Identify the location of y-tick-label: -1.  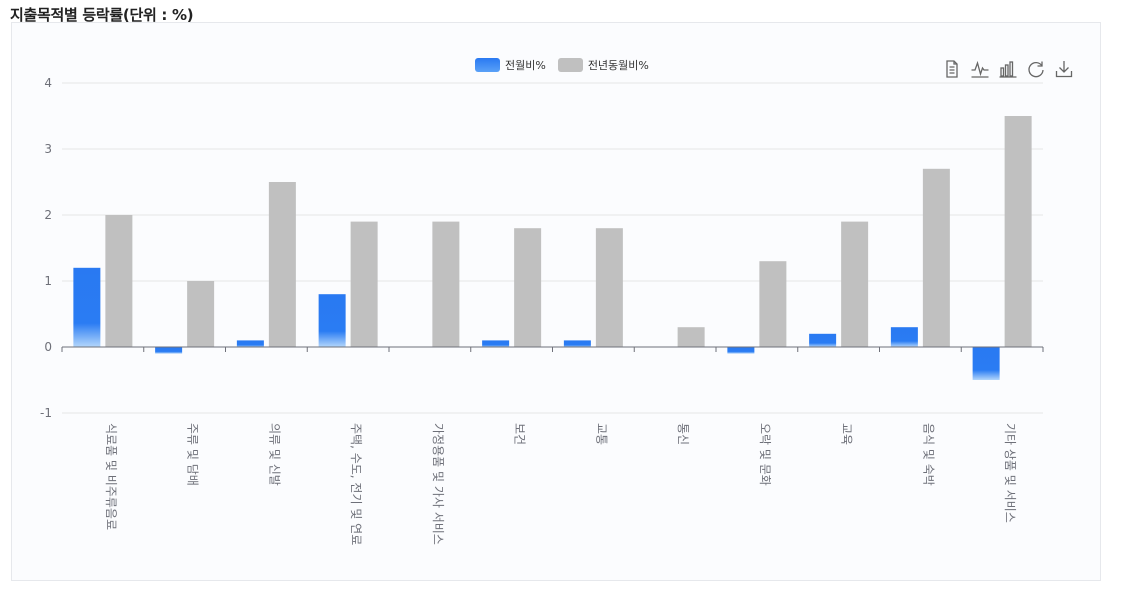
(46, 413).